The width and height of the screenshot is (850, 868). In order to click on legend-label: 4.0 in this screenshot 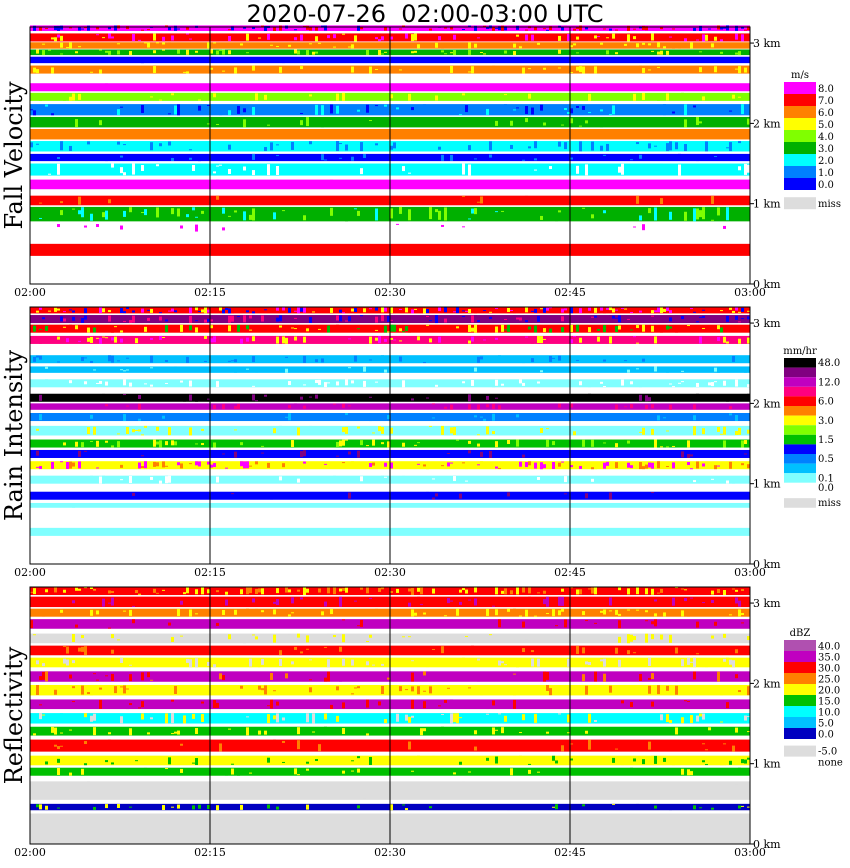, I will do `click(826, 137)`.